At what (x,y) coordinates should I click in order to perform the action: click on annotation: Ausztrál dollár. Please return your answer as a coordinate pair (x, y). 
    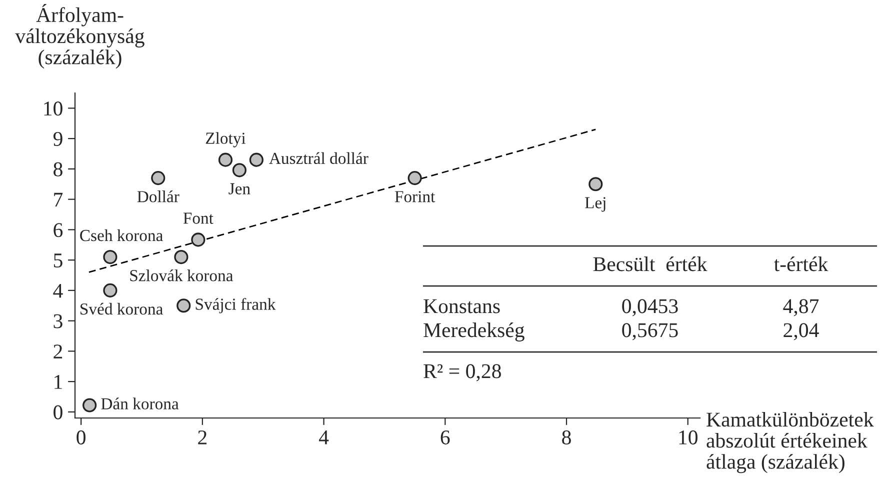
    Looking at the image, I should click on (318, 158).